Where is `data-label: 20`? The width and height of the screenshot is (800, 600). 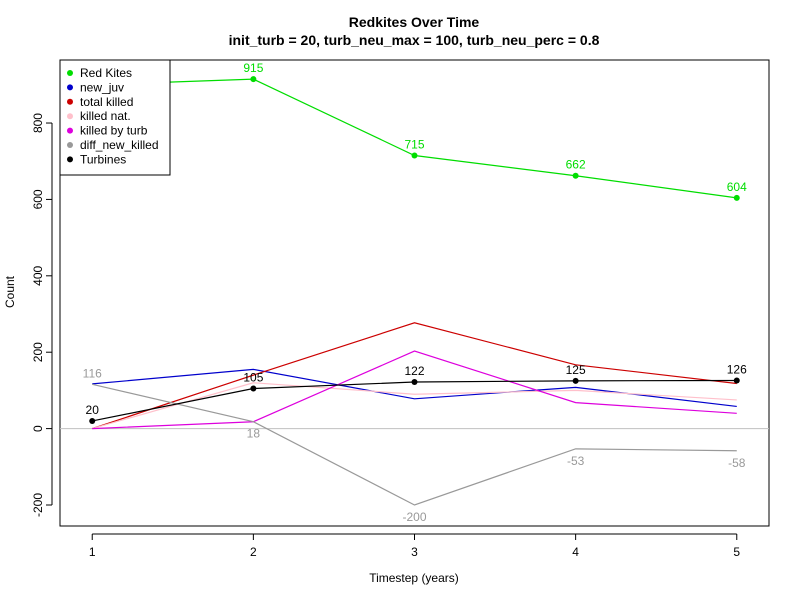 data-label: 20 is located at coordinates (93, 410).